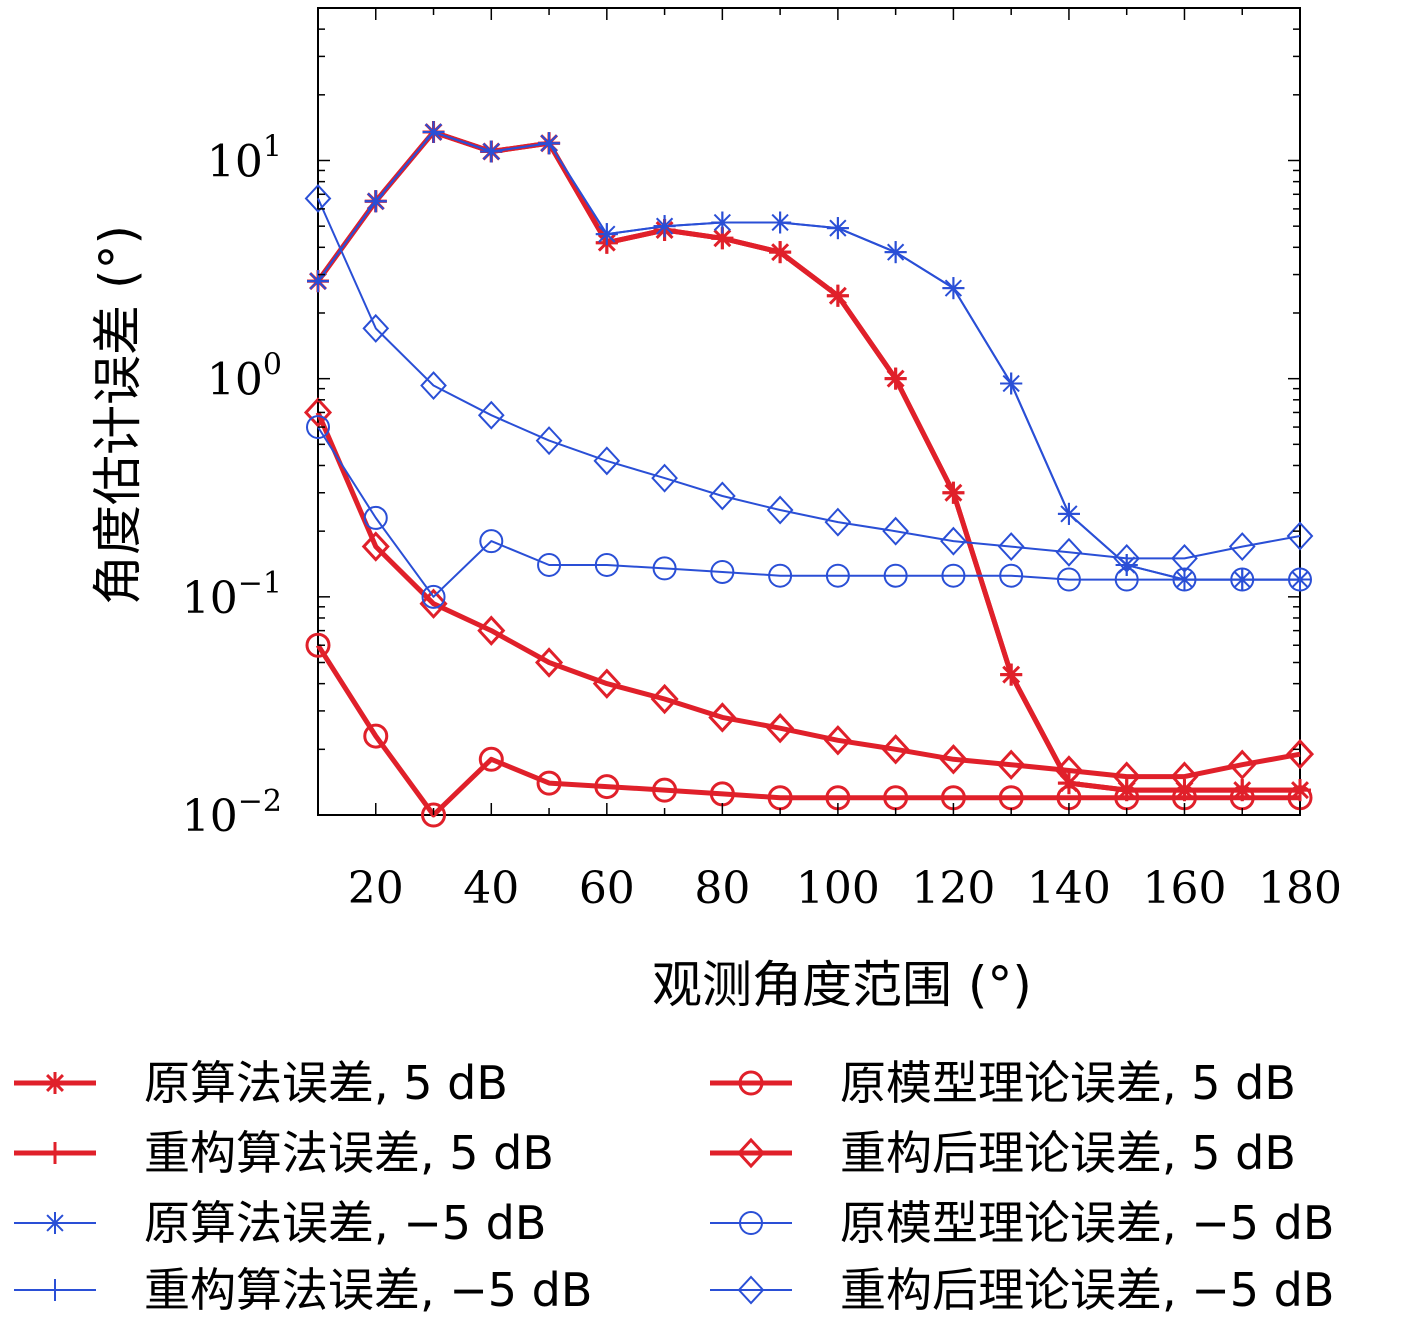 Image resolution: width=1417 pixels, height=1330 pixels. I want to click on legend-item: 重构后理论误差, −5 dB, so click(1022, 1290).